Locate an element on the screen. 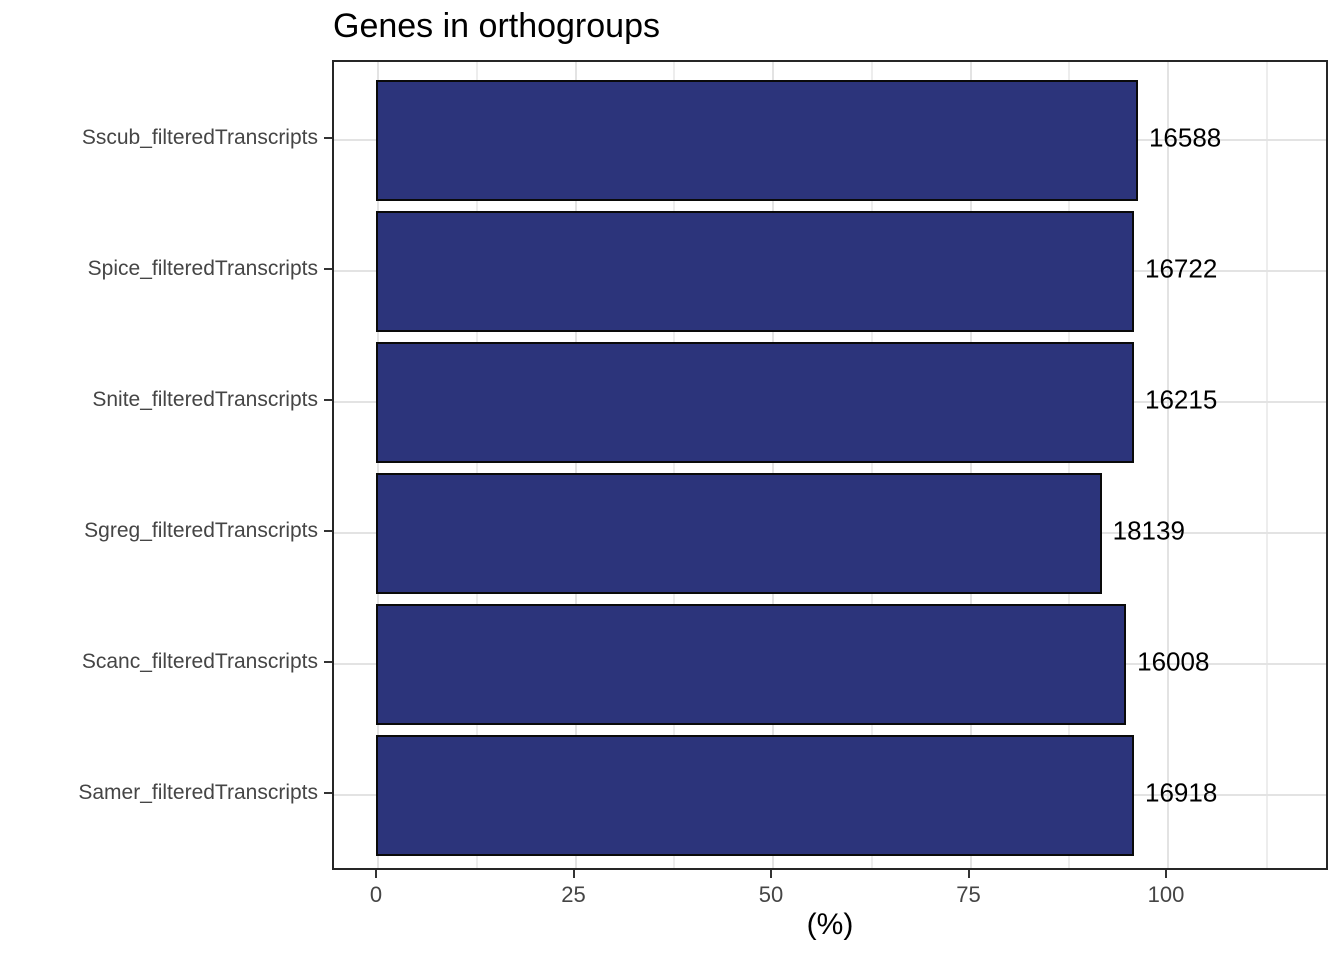  y-axis-label: Scanc_filteredTranscripts is located at coordinates (199, 661).